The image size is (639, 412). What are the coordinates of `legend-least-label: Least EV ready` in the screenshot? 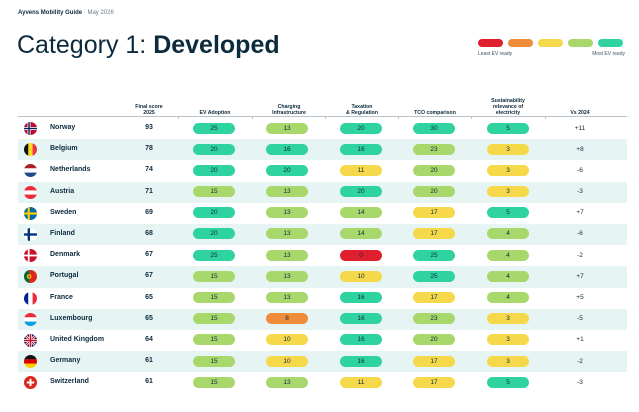 It's located at (495, 54).